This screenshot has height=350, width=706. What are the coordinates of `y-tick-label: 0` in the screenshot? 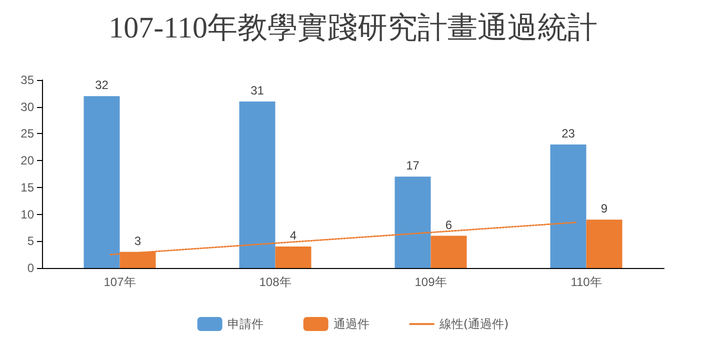 It's located at (30, 268).